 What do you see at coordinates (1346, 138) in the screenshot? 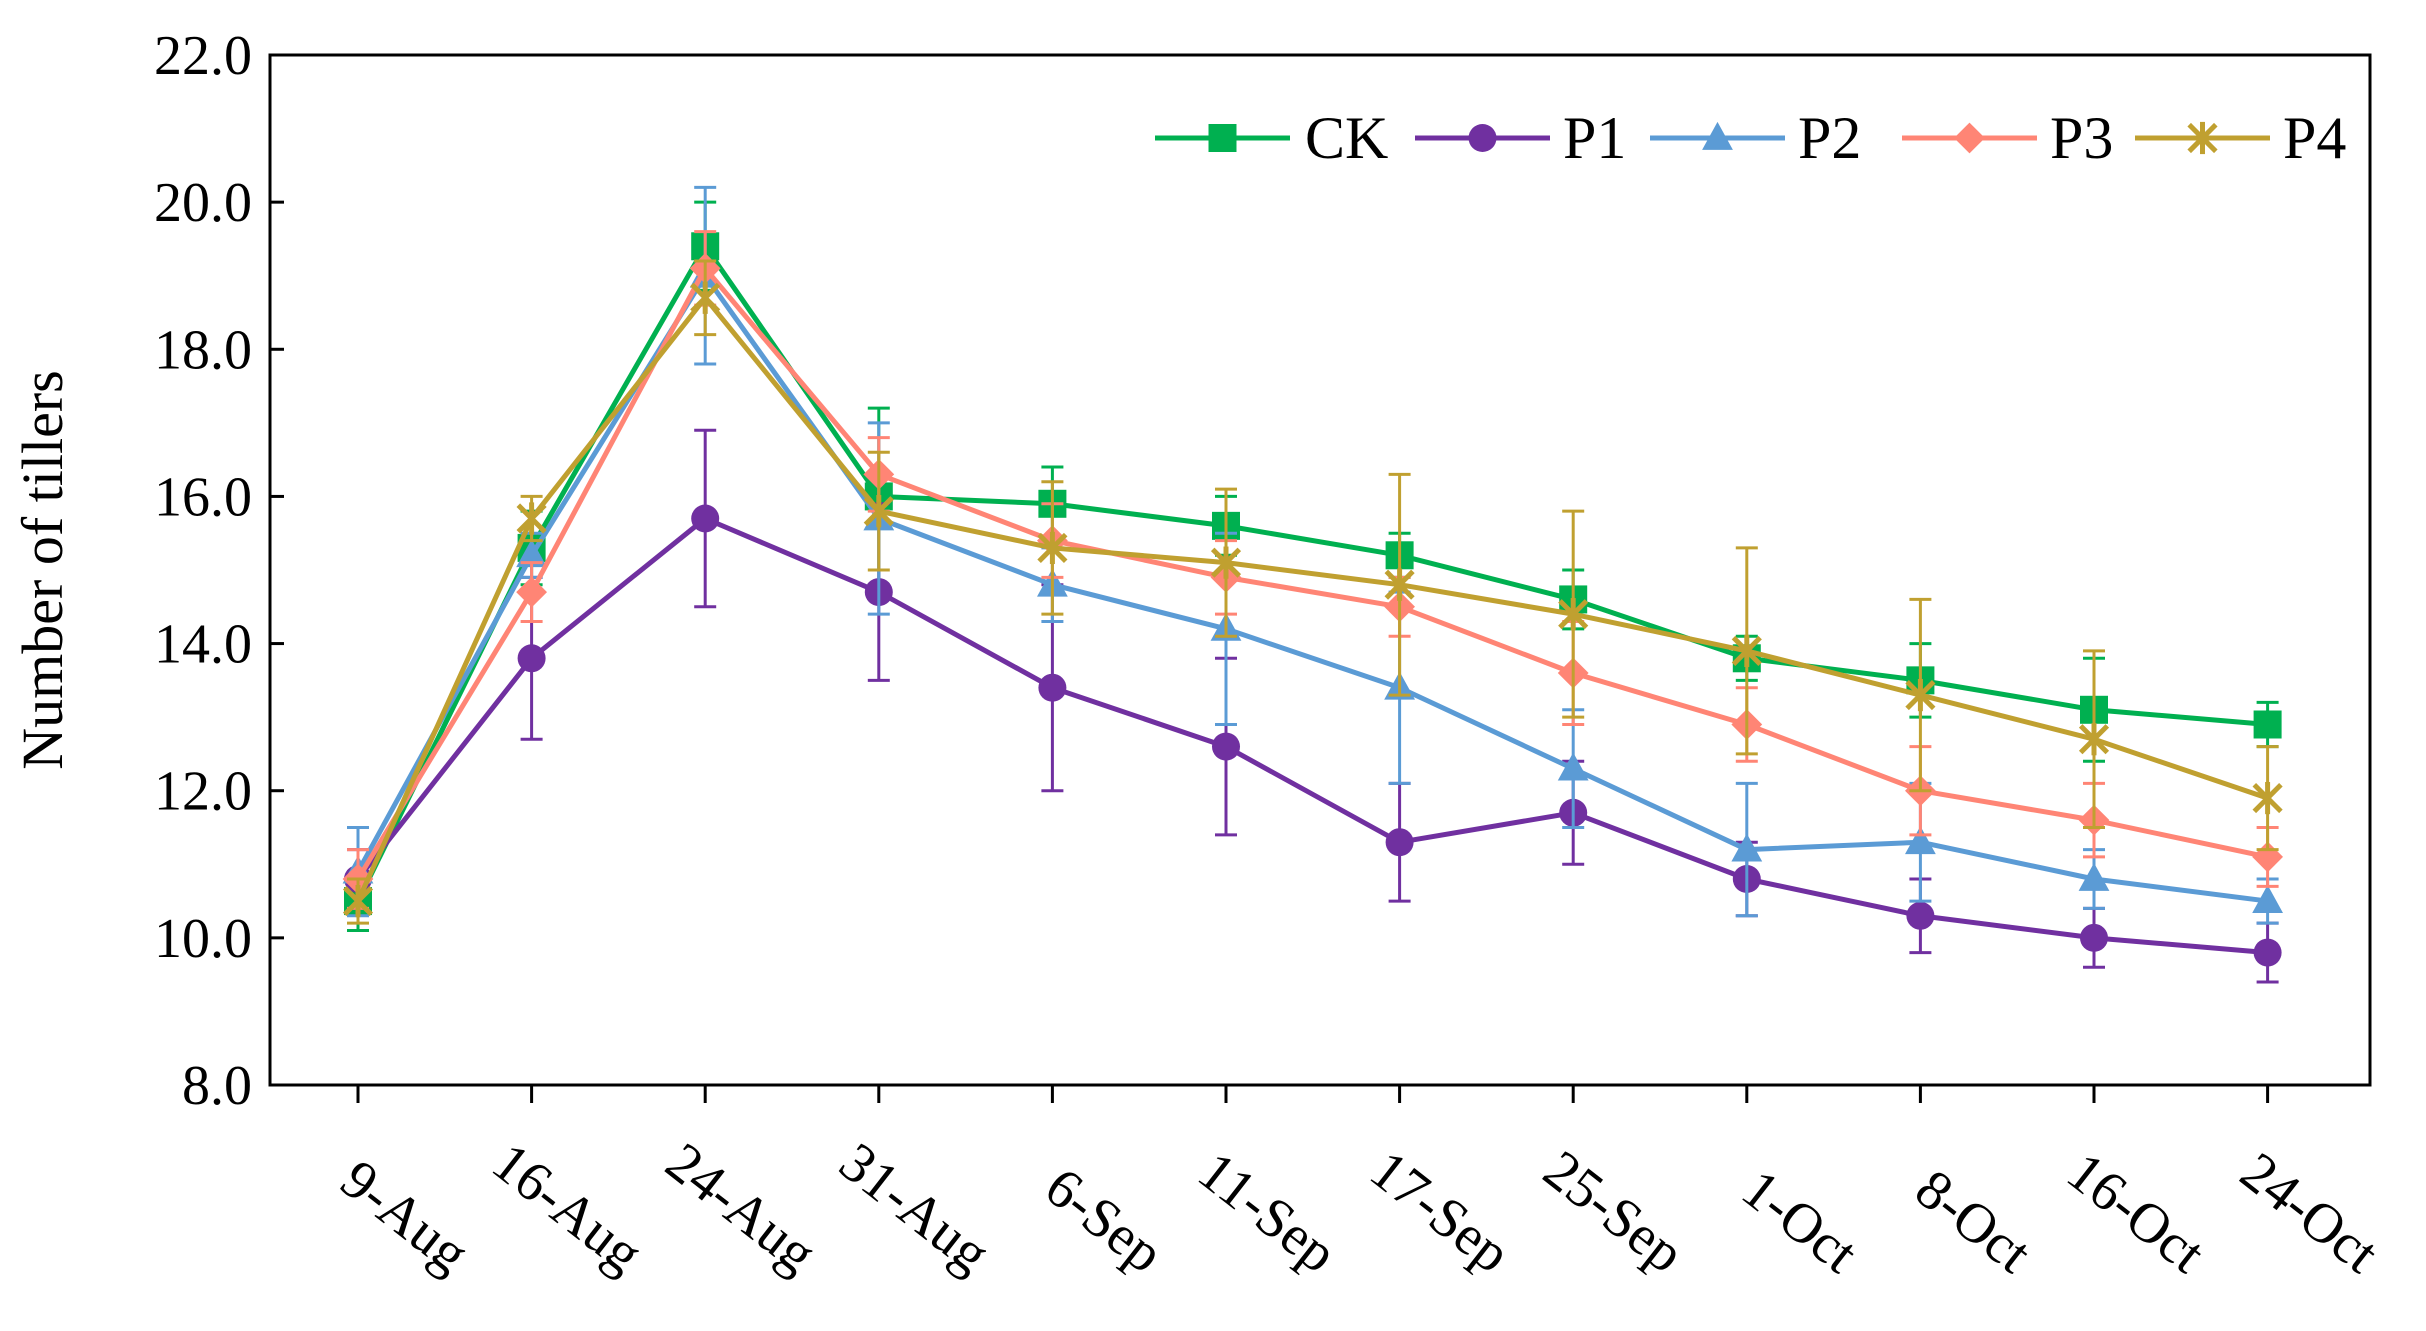
I see `legend-label: CK` at bounding box center [1346, 138].